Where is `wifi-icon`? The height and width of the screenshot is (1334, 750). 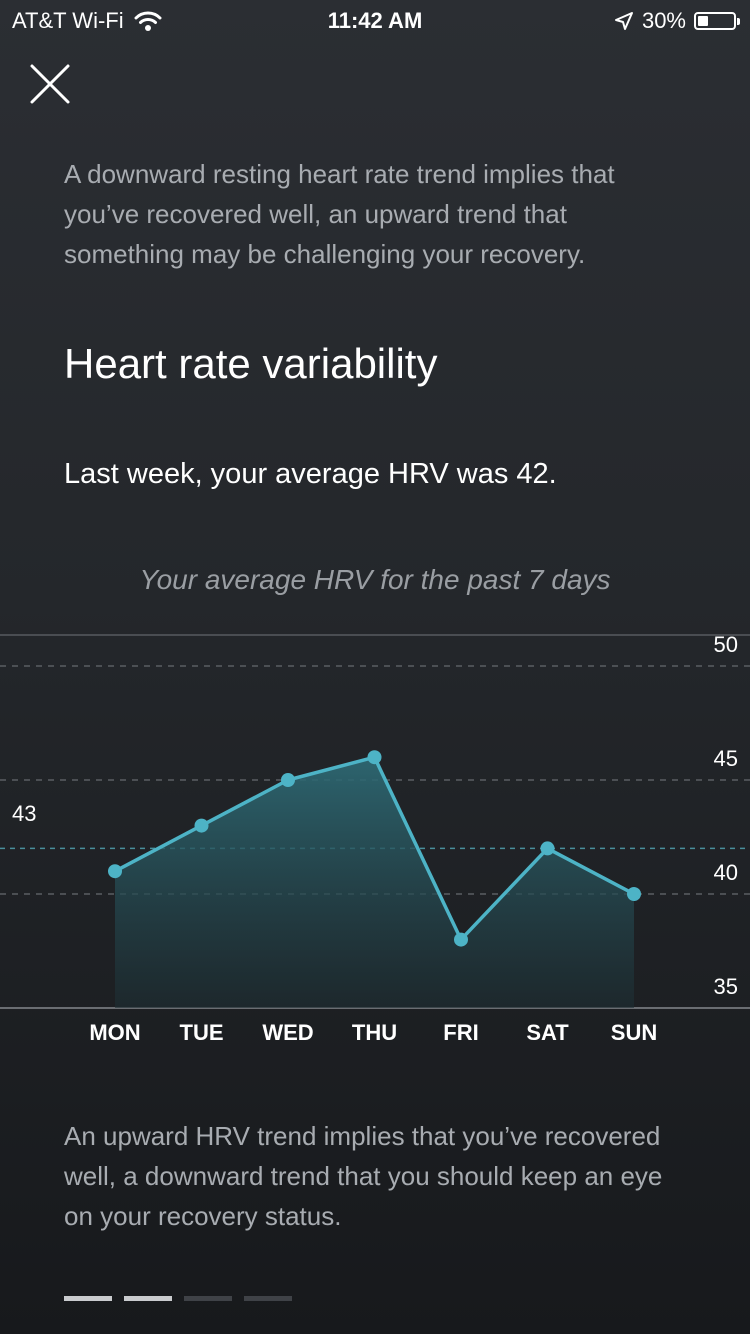
wifi-icon is located at coordinates (148, 21).